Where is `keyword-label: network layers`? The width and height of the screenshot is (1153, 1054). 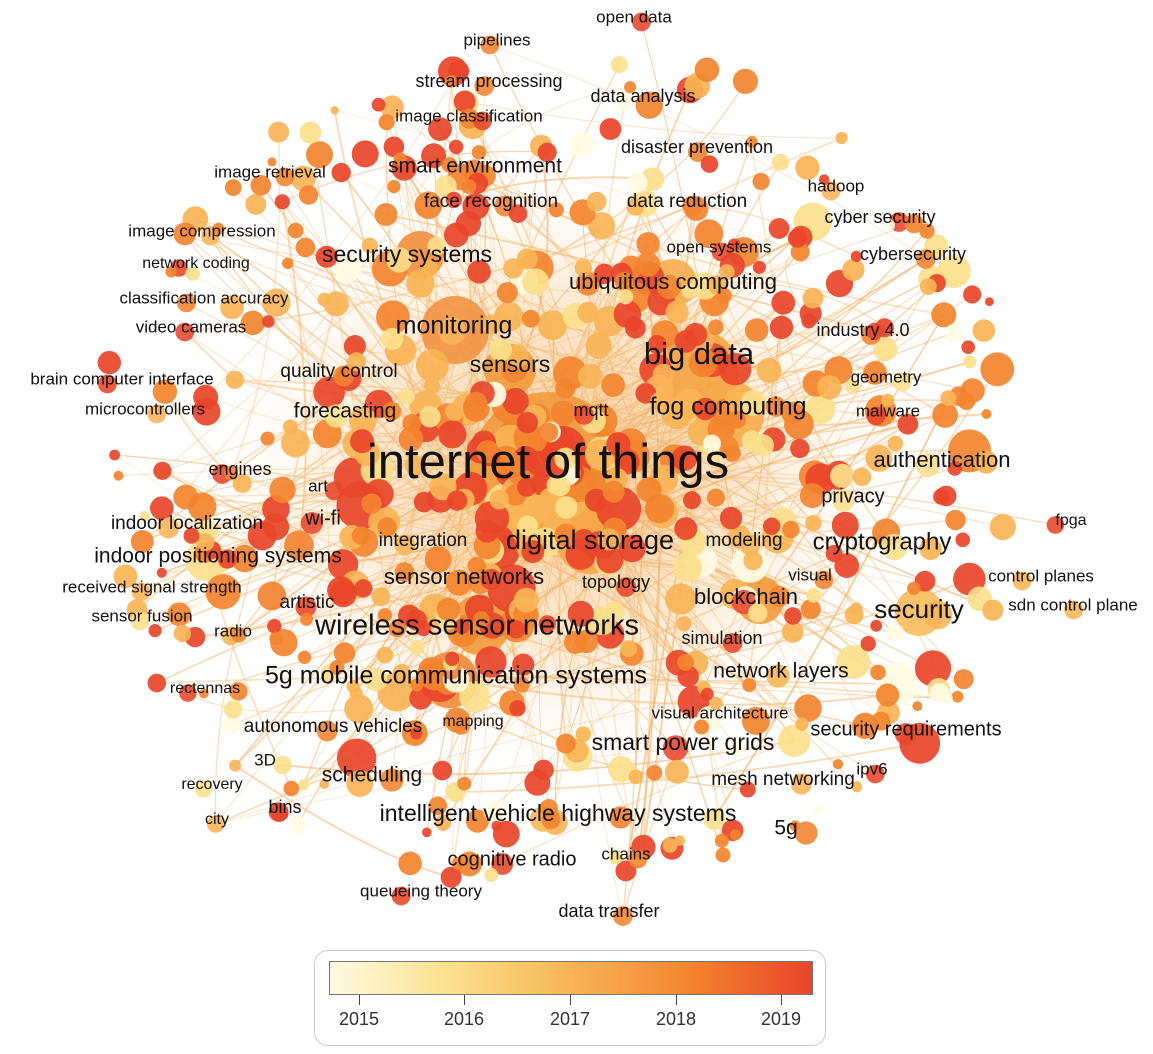
keyword-label: network layers is located at coordinates (780, 671).